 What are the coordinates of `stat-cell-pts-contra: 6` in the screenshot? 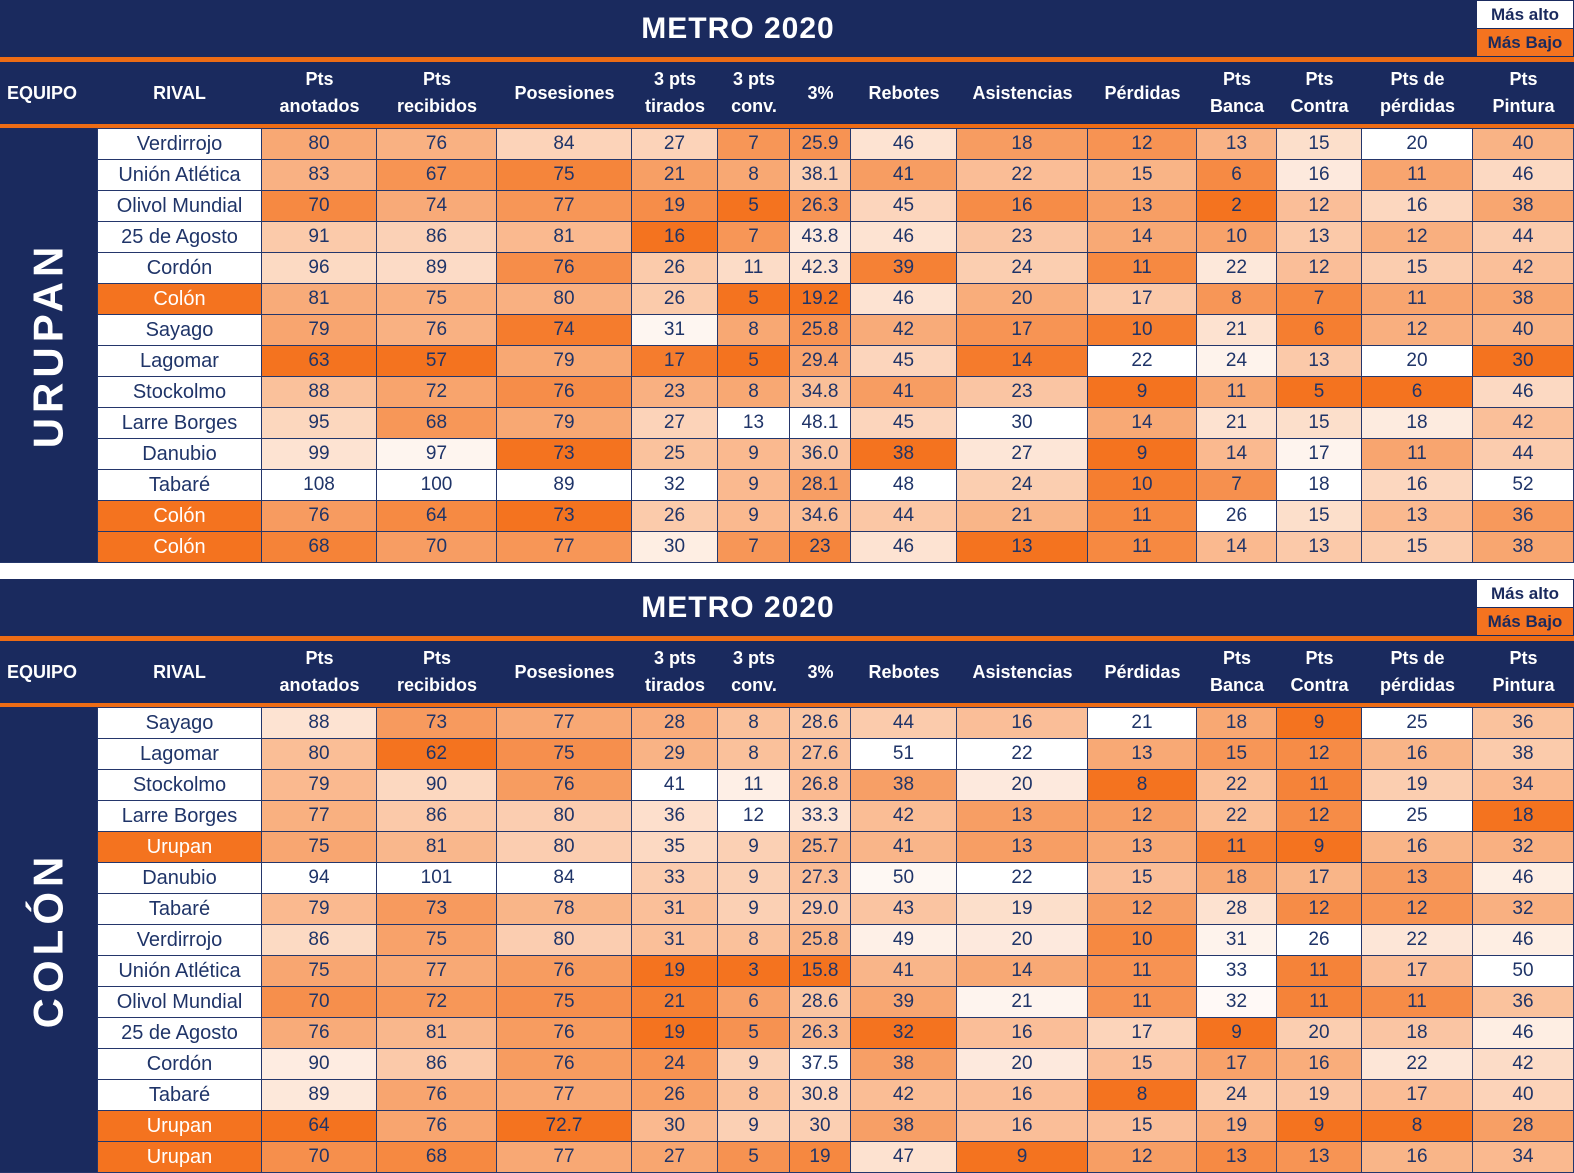 It's located at (1319, 329).